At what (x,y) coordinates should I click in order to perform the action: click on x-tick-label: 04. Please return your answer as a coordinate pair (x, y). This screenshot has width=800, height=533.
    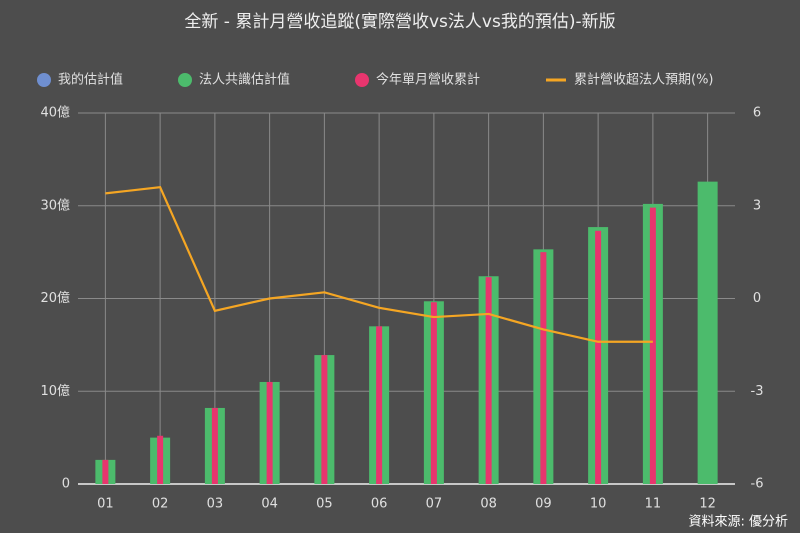
    Looking at the image, I should click on (269, 504).